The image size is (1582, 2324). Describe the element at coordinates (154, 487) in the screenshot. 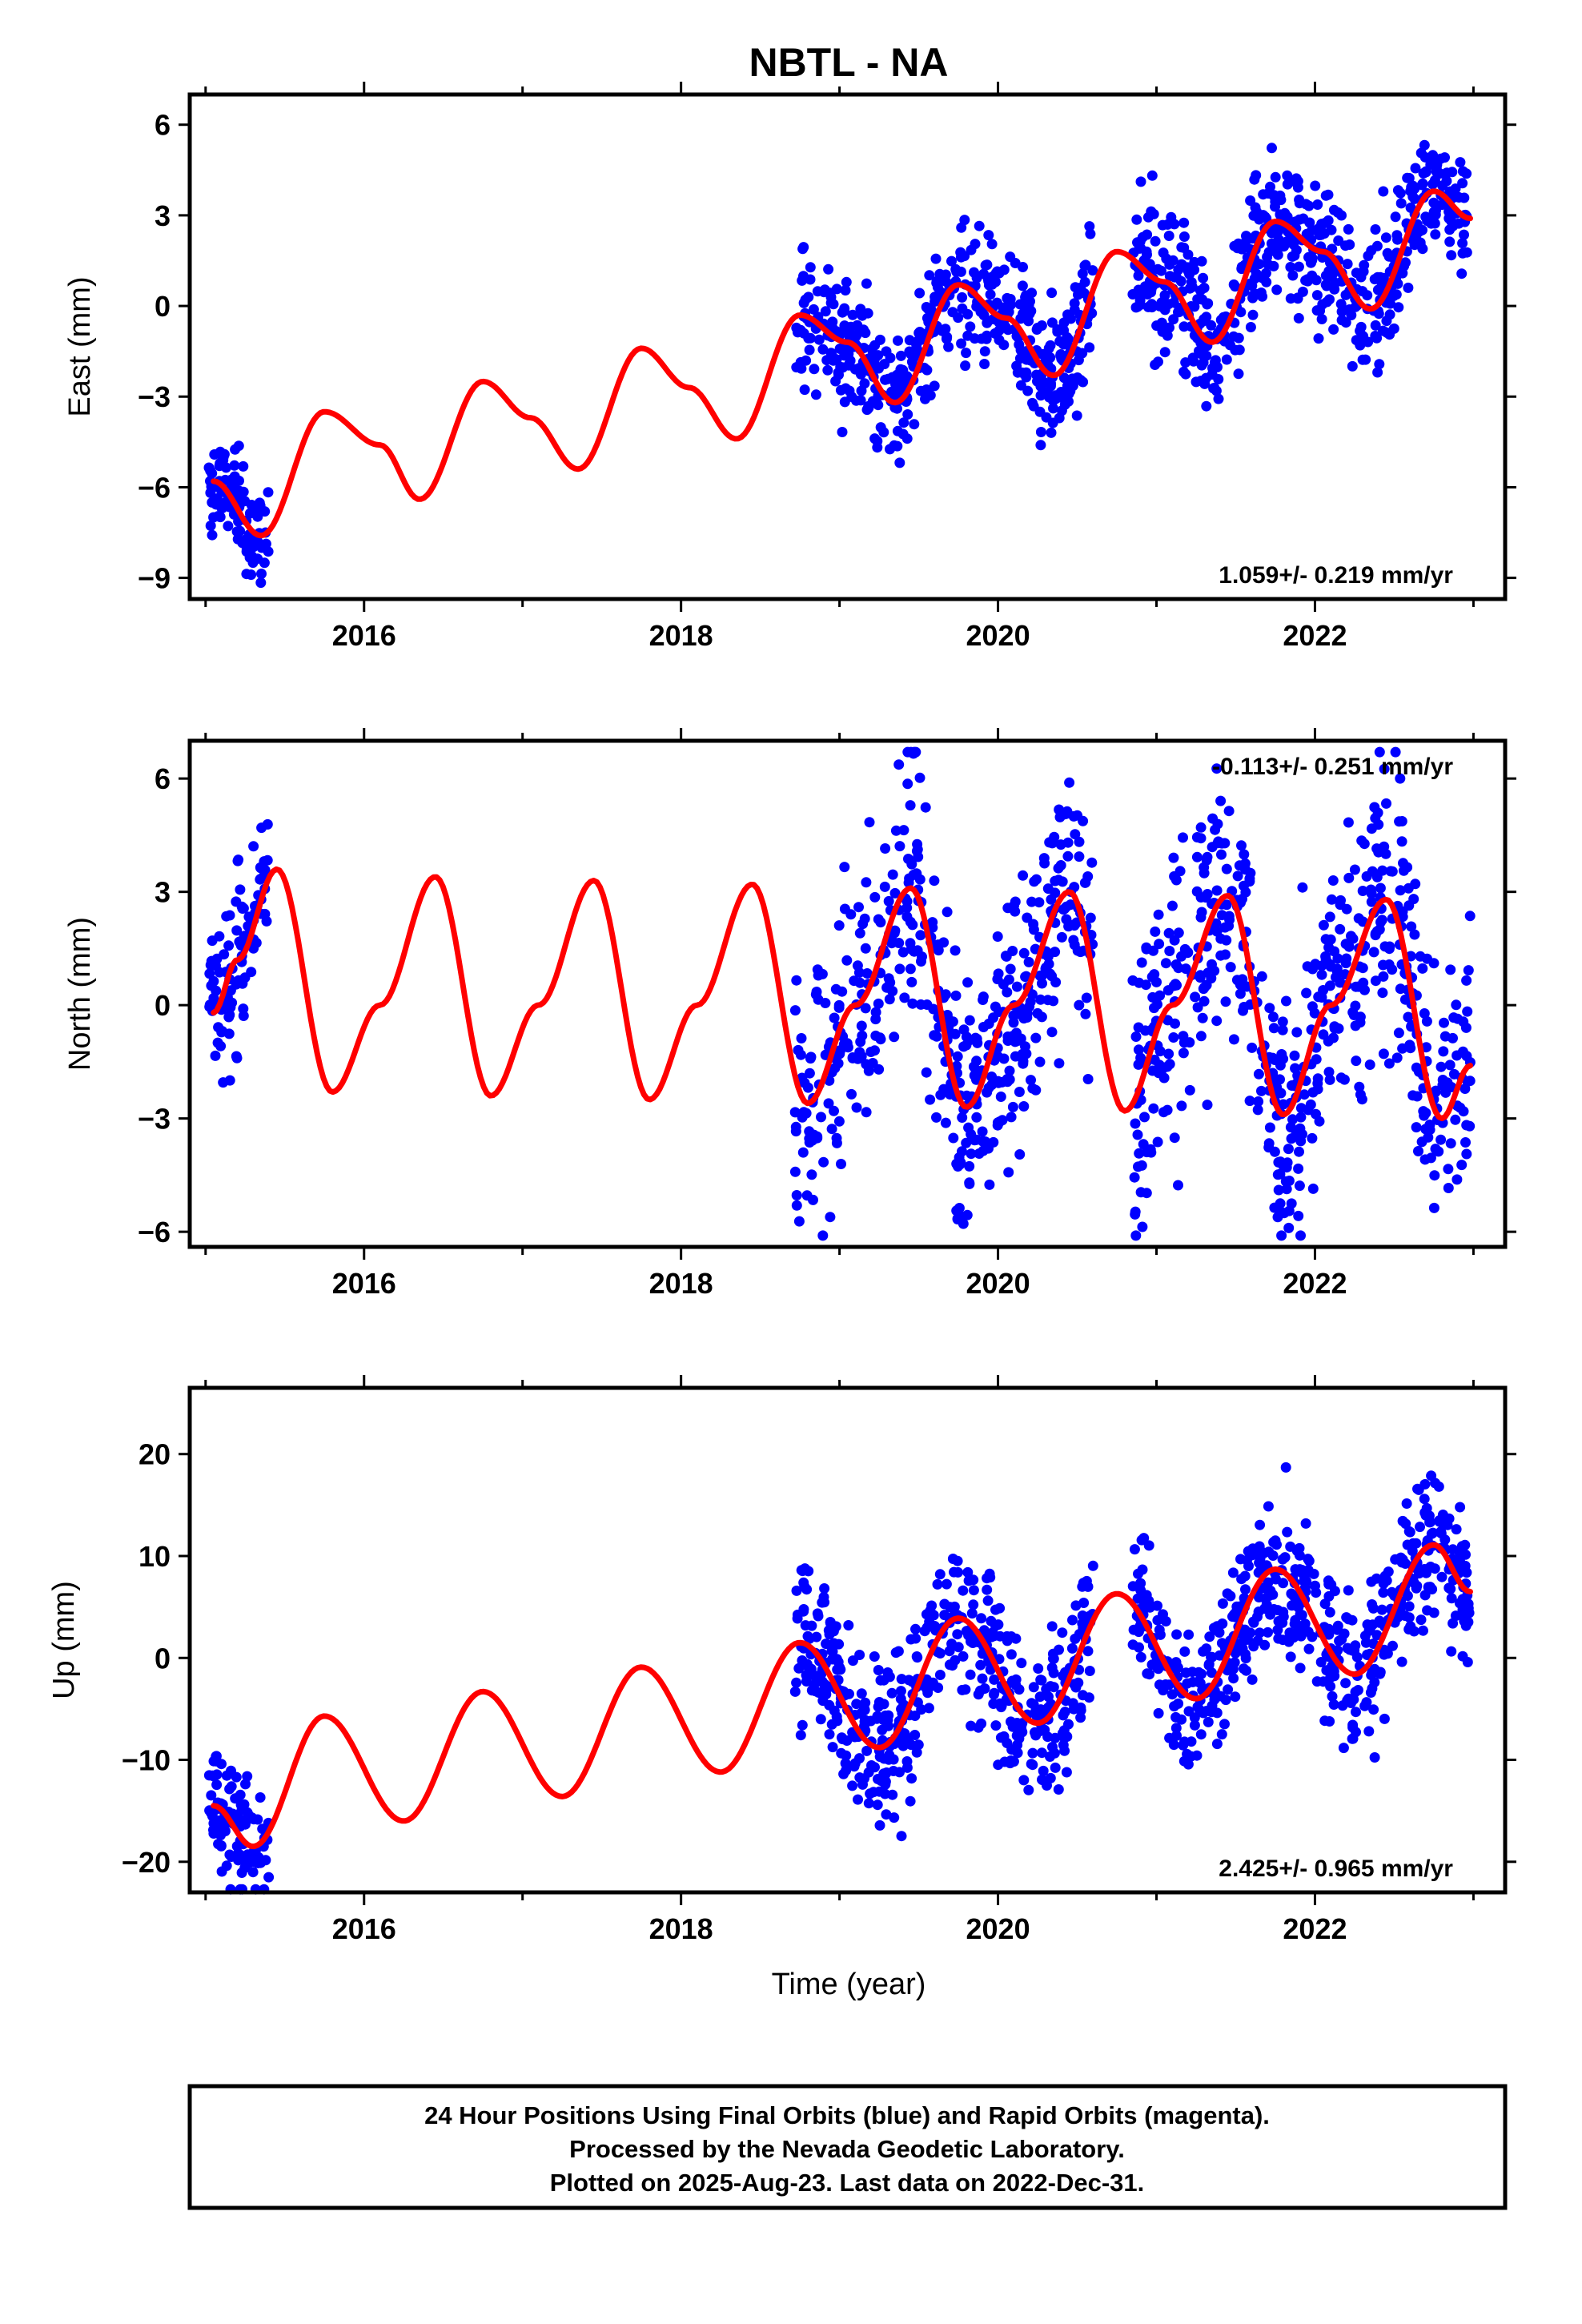

I see `y-tick-label: −6` at that location.